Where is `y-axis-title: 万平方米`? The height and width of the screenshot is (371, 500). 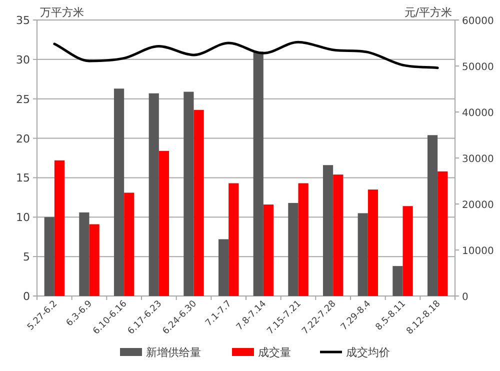 y-axis-title: 万平方米 is located at coordinates (62, 12).